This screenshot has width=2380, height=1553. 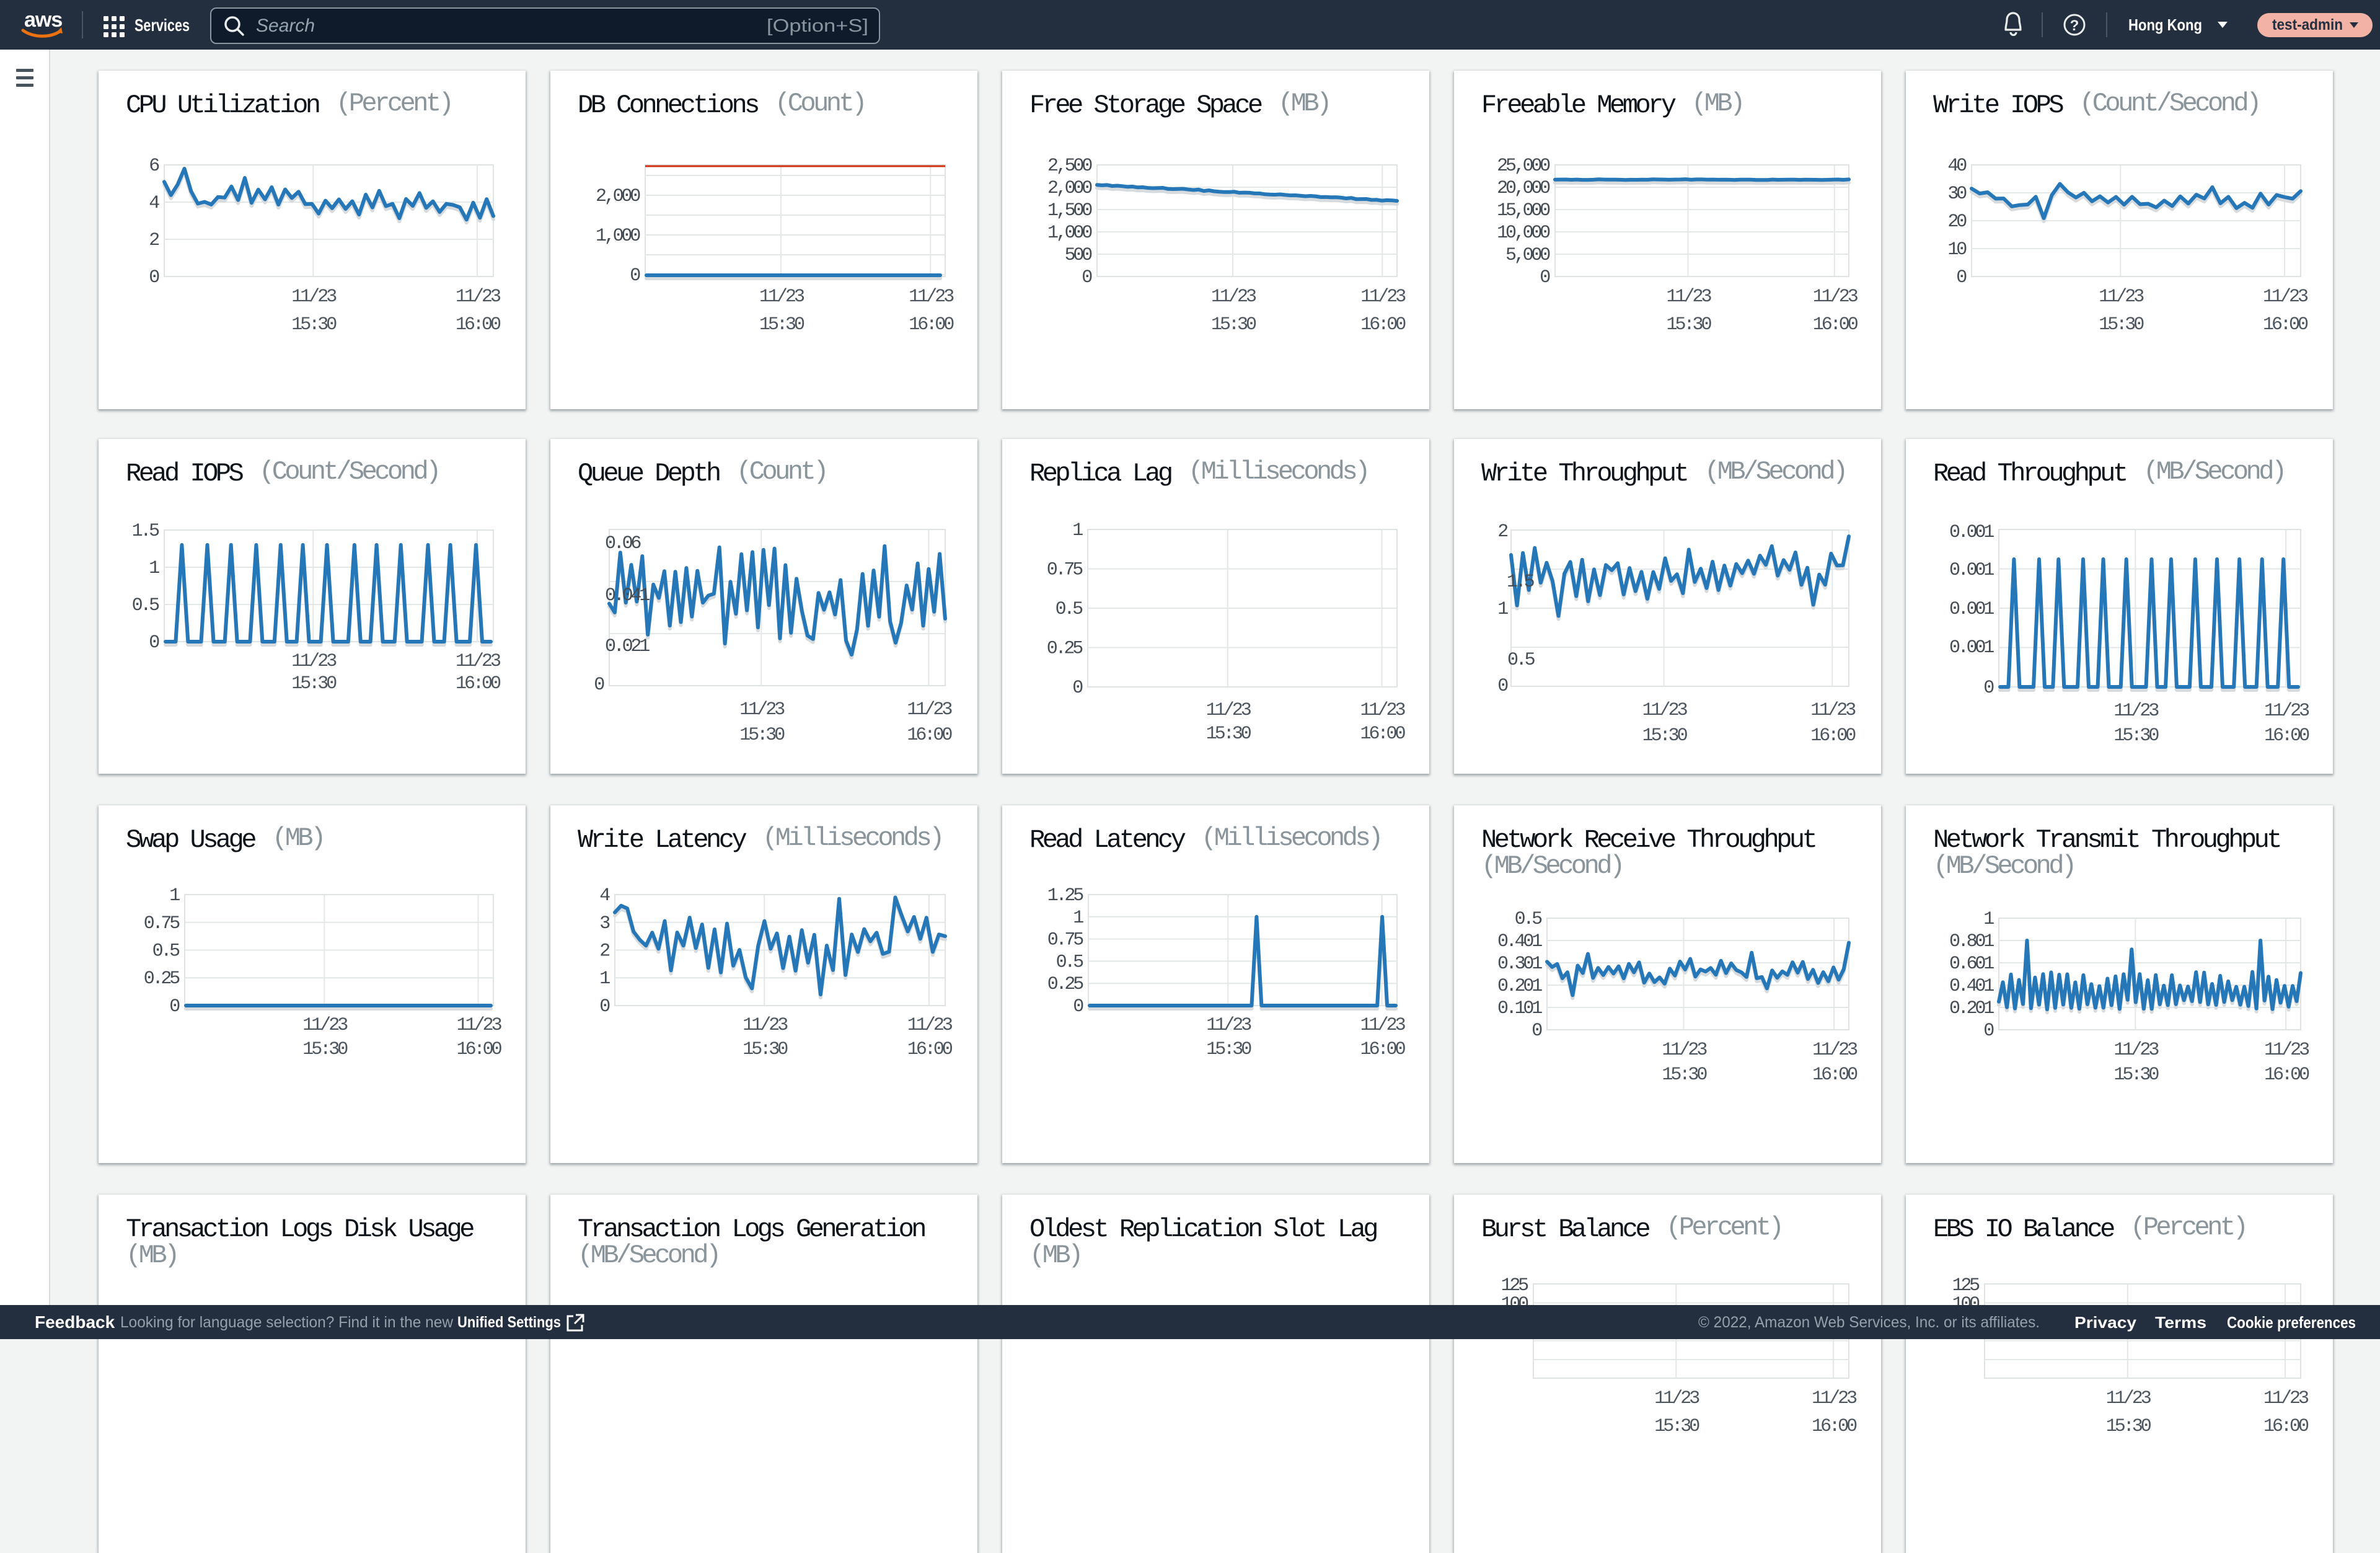 I want to click on svg-text: 5,000, so click(x=1527, y=255).